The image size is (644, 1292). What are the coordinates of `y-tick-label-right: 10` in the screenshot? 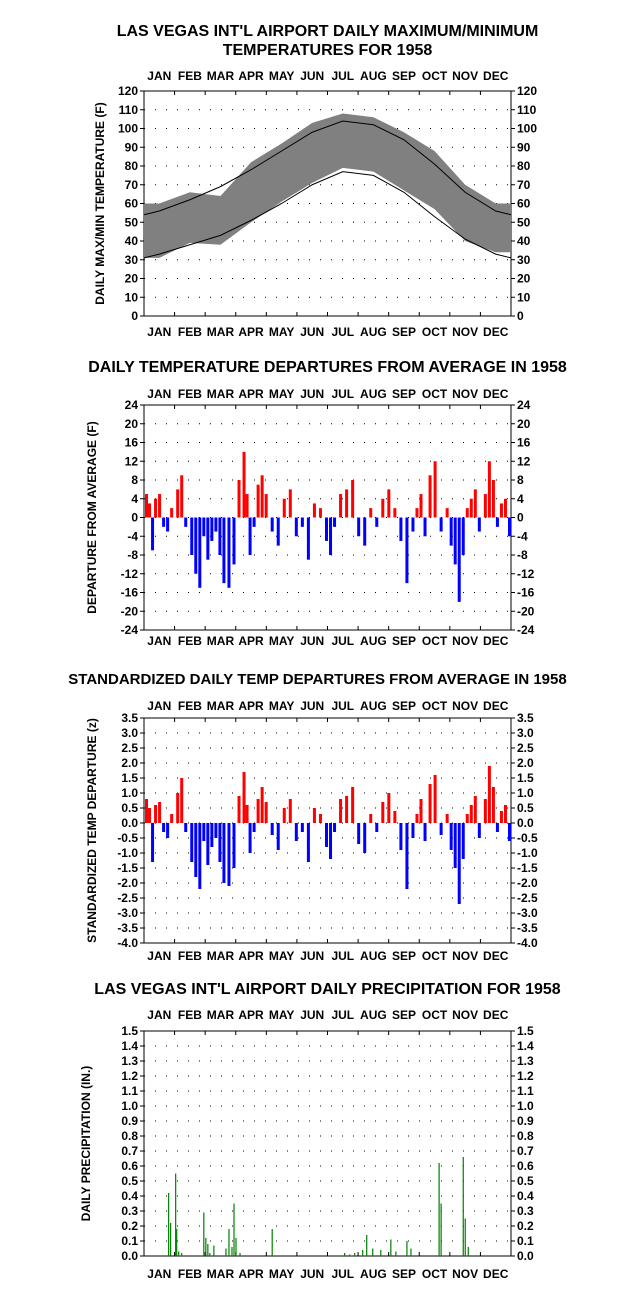 It's located at (524, 297).